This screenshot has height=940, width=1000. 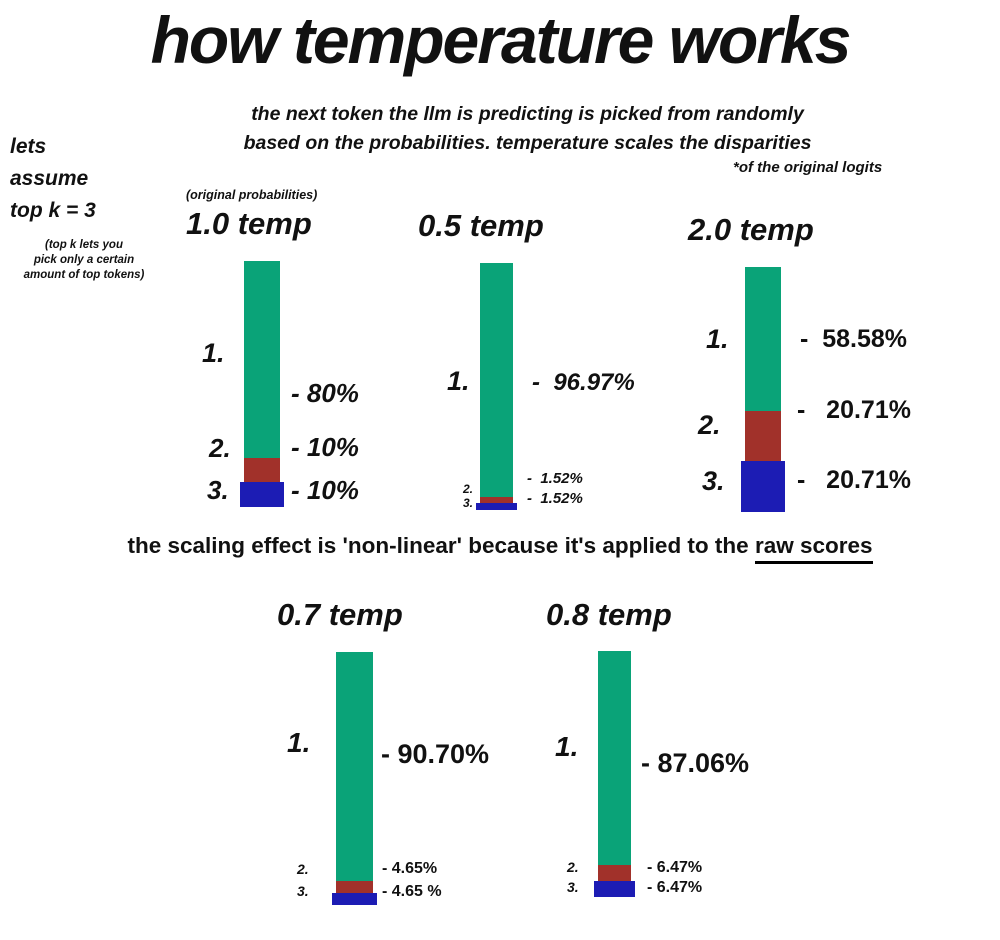 I want to click on probability-bar-0-5-temp, so click(x=496, y=386).